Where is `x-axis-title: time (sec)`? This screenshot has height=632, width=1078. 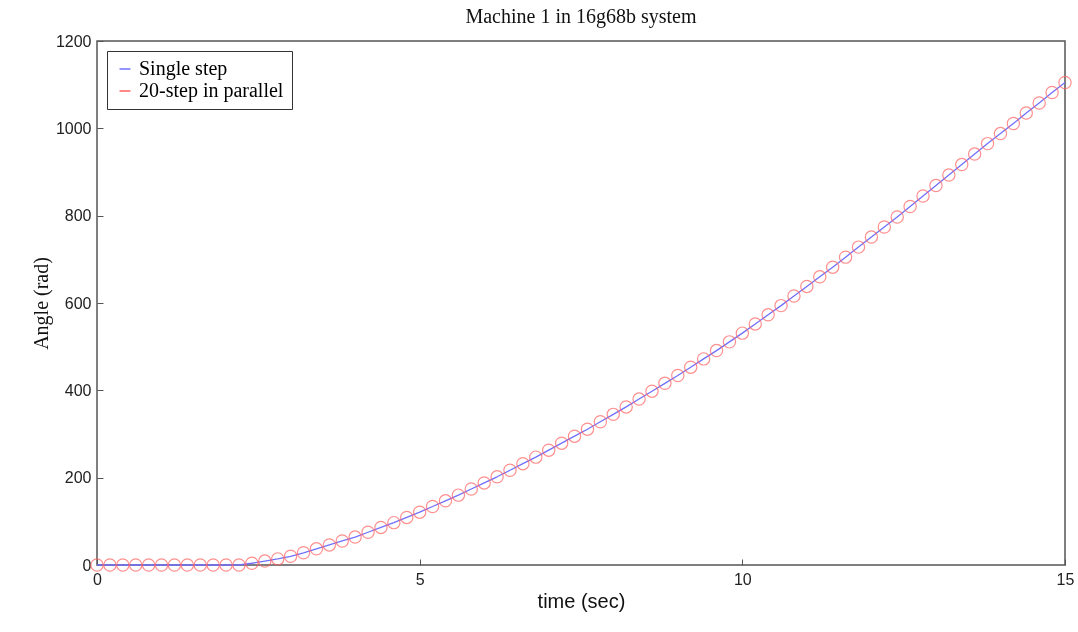 x-axis-title: time (sec) is located at coordinates (581, 600).